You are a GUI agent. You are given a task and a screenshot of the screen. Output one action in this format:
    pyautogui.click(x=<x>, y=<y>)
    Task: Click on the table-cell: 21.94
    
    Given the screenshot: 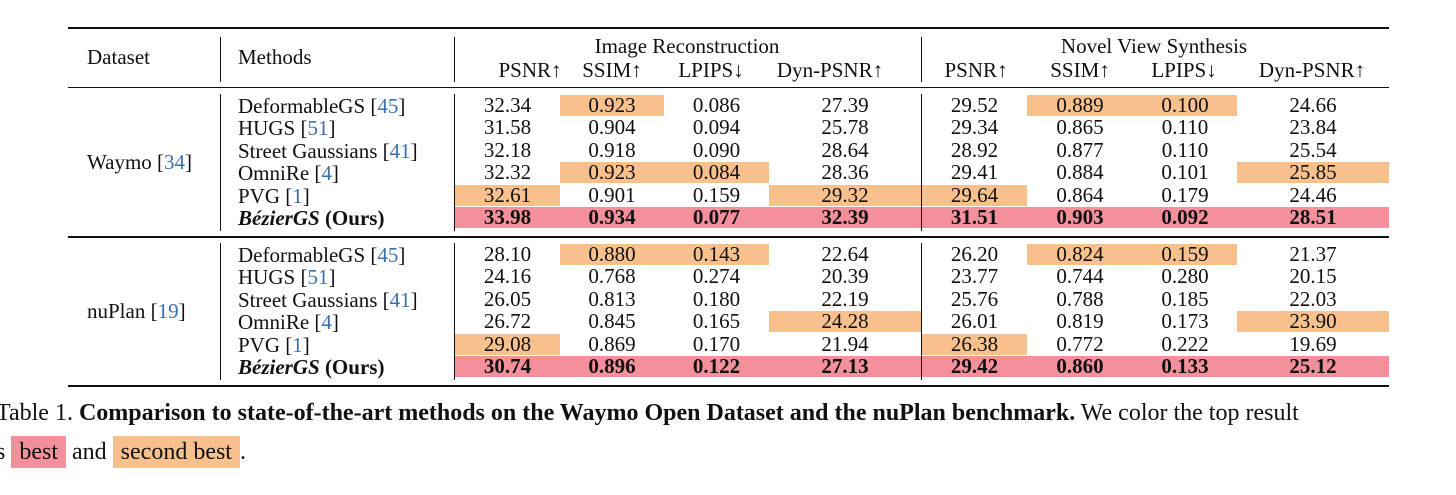 What is the action you would take?
    pyautogui.click(x=845, y=343)
    